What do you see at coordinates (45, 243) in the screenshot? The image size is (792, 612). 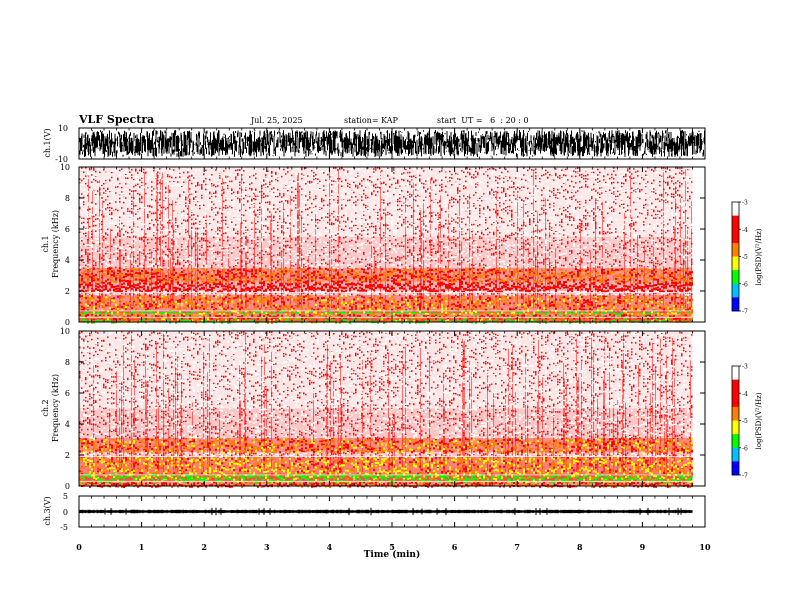 I see `ch1-spectrogram-ylabel-channel: ch.1` at bounding box center [45, 243].